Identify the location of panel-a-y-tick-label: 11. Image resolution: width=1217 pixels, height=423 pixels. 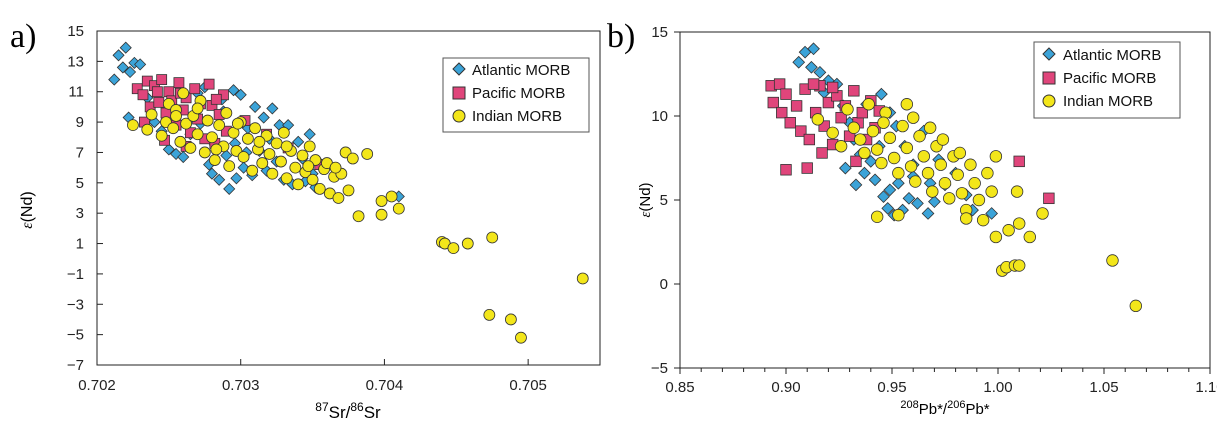
(76, 92).